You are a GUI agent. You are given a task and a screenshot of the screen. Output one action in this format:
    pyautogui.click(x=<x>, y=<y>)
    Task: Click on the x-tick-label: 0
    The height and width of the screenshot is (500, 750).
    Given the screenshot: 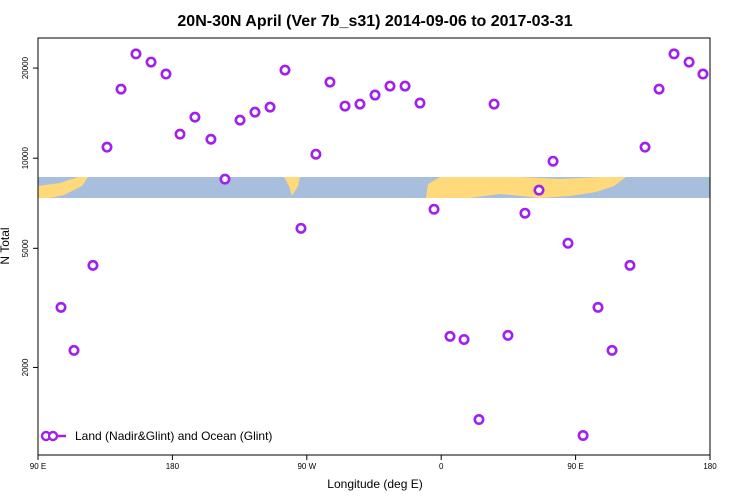 What is the action you would take?
    pyautogui.click(x=441, y=466)
    